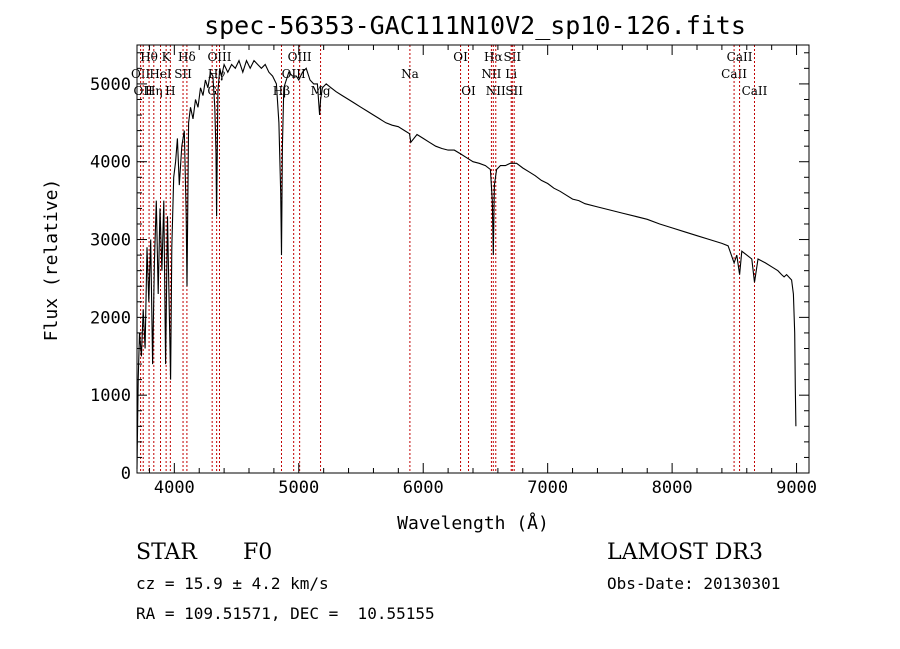 The height and width of the screenshot is (649, 900). What do you see at coordinates (475, 25) in the screenshot?
I see `chart-title: spec-56353-GAC111N10V2_sp10-126.fits` at bounding box center [475, 25].